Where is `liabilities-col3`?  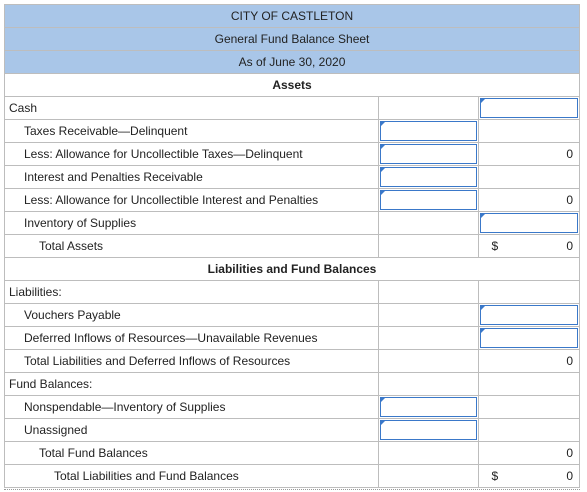
liabilities-col3 is located at coordinates (529, 292).